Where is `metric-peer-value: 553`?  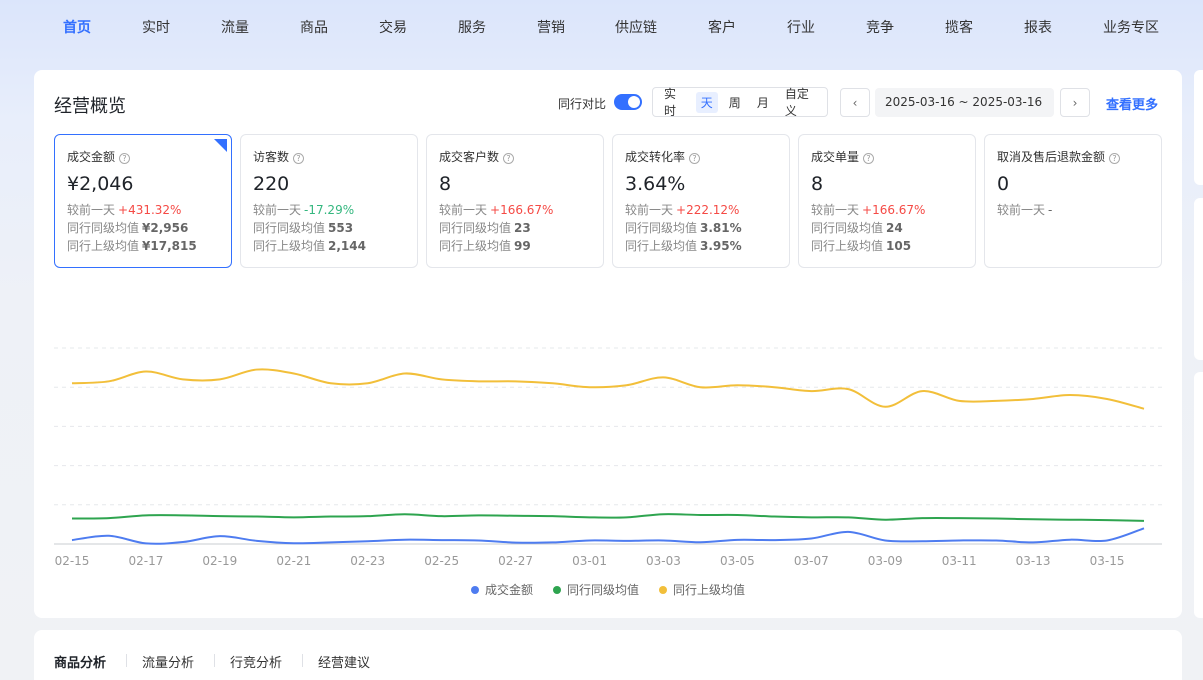 metric-peer-value: 553 is located at coordinates (341, 228).